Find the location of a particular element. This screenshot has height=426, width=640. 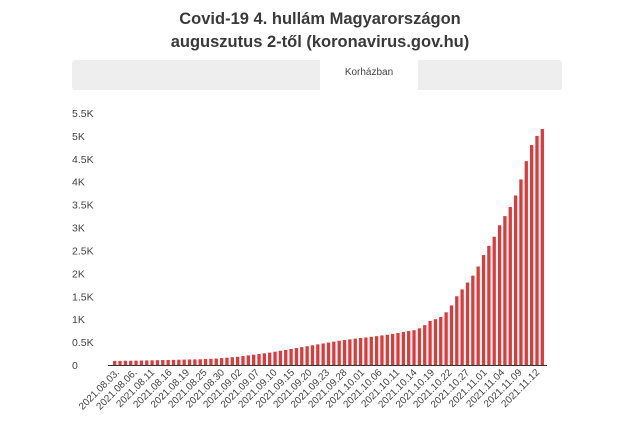

y-tick-label: 2K is located at coordinates (78, 274).